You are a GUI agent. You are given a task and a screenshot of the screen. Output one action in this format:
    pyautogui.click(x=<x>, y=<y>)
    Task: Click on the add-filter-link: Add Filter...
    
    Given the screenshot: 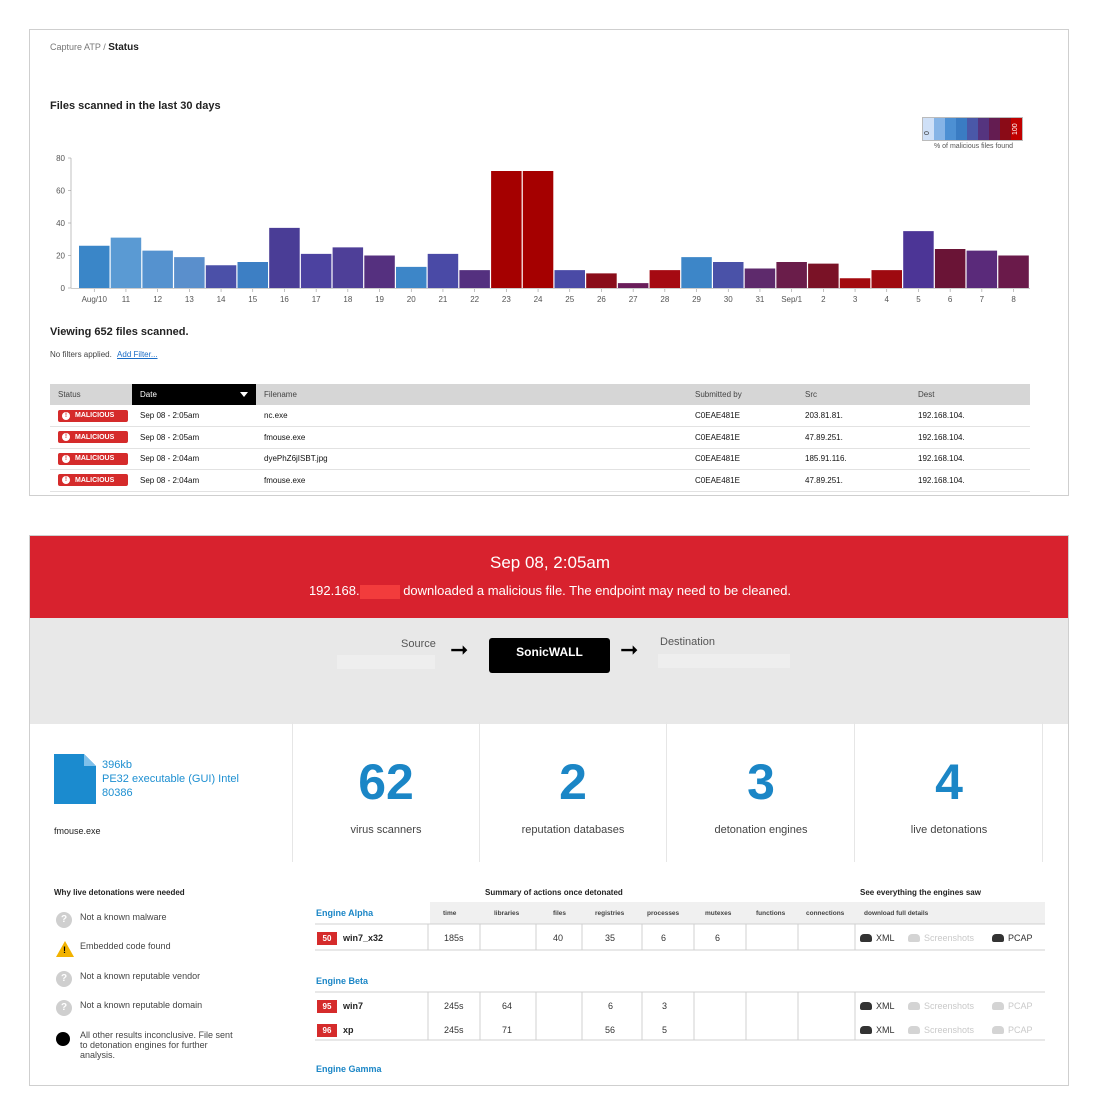 What is the action you would take?
    pyautogui.click(x=137, y=354)
    